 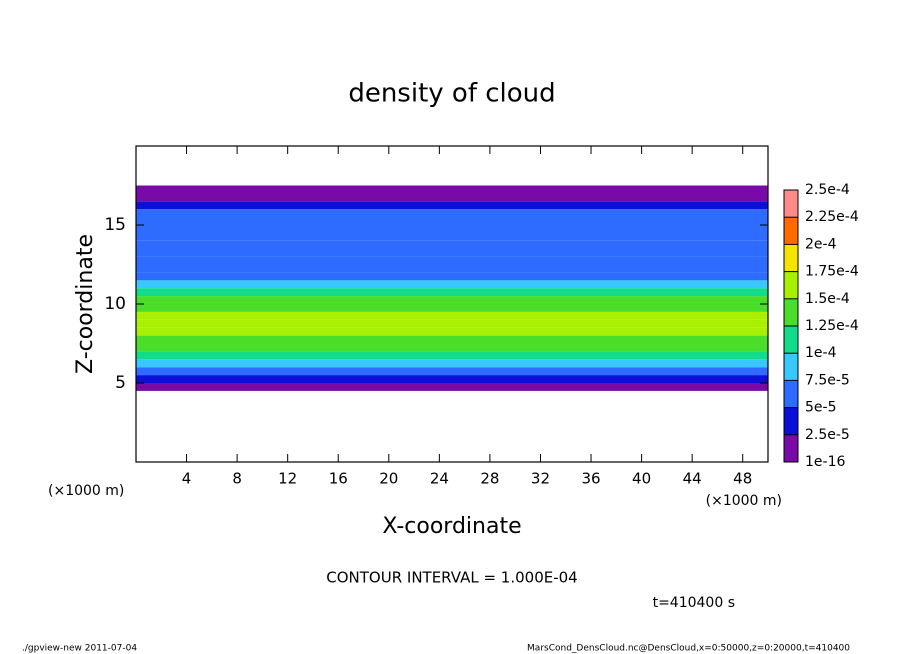 What do you see at coordinates (821, 353) in the screenshot?
I see `colorbar-label: 1e-4` at bounding box center [821, 353].